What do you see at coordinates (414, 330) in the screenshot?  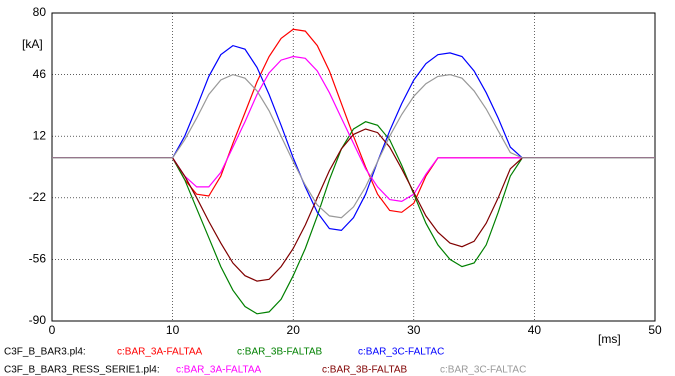 I see `x-tick-label: 30` at bounding box center [414, 330].